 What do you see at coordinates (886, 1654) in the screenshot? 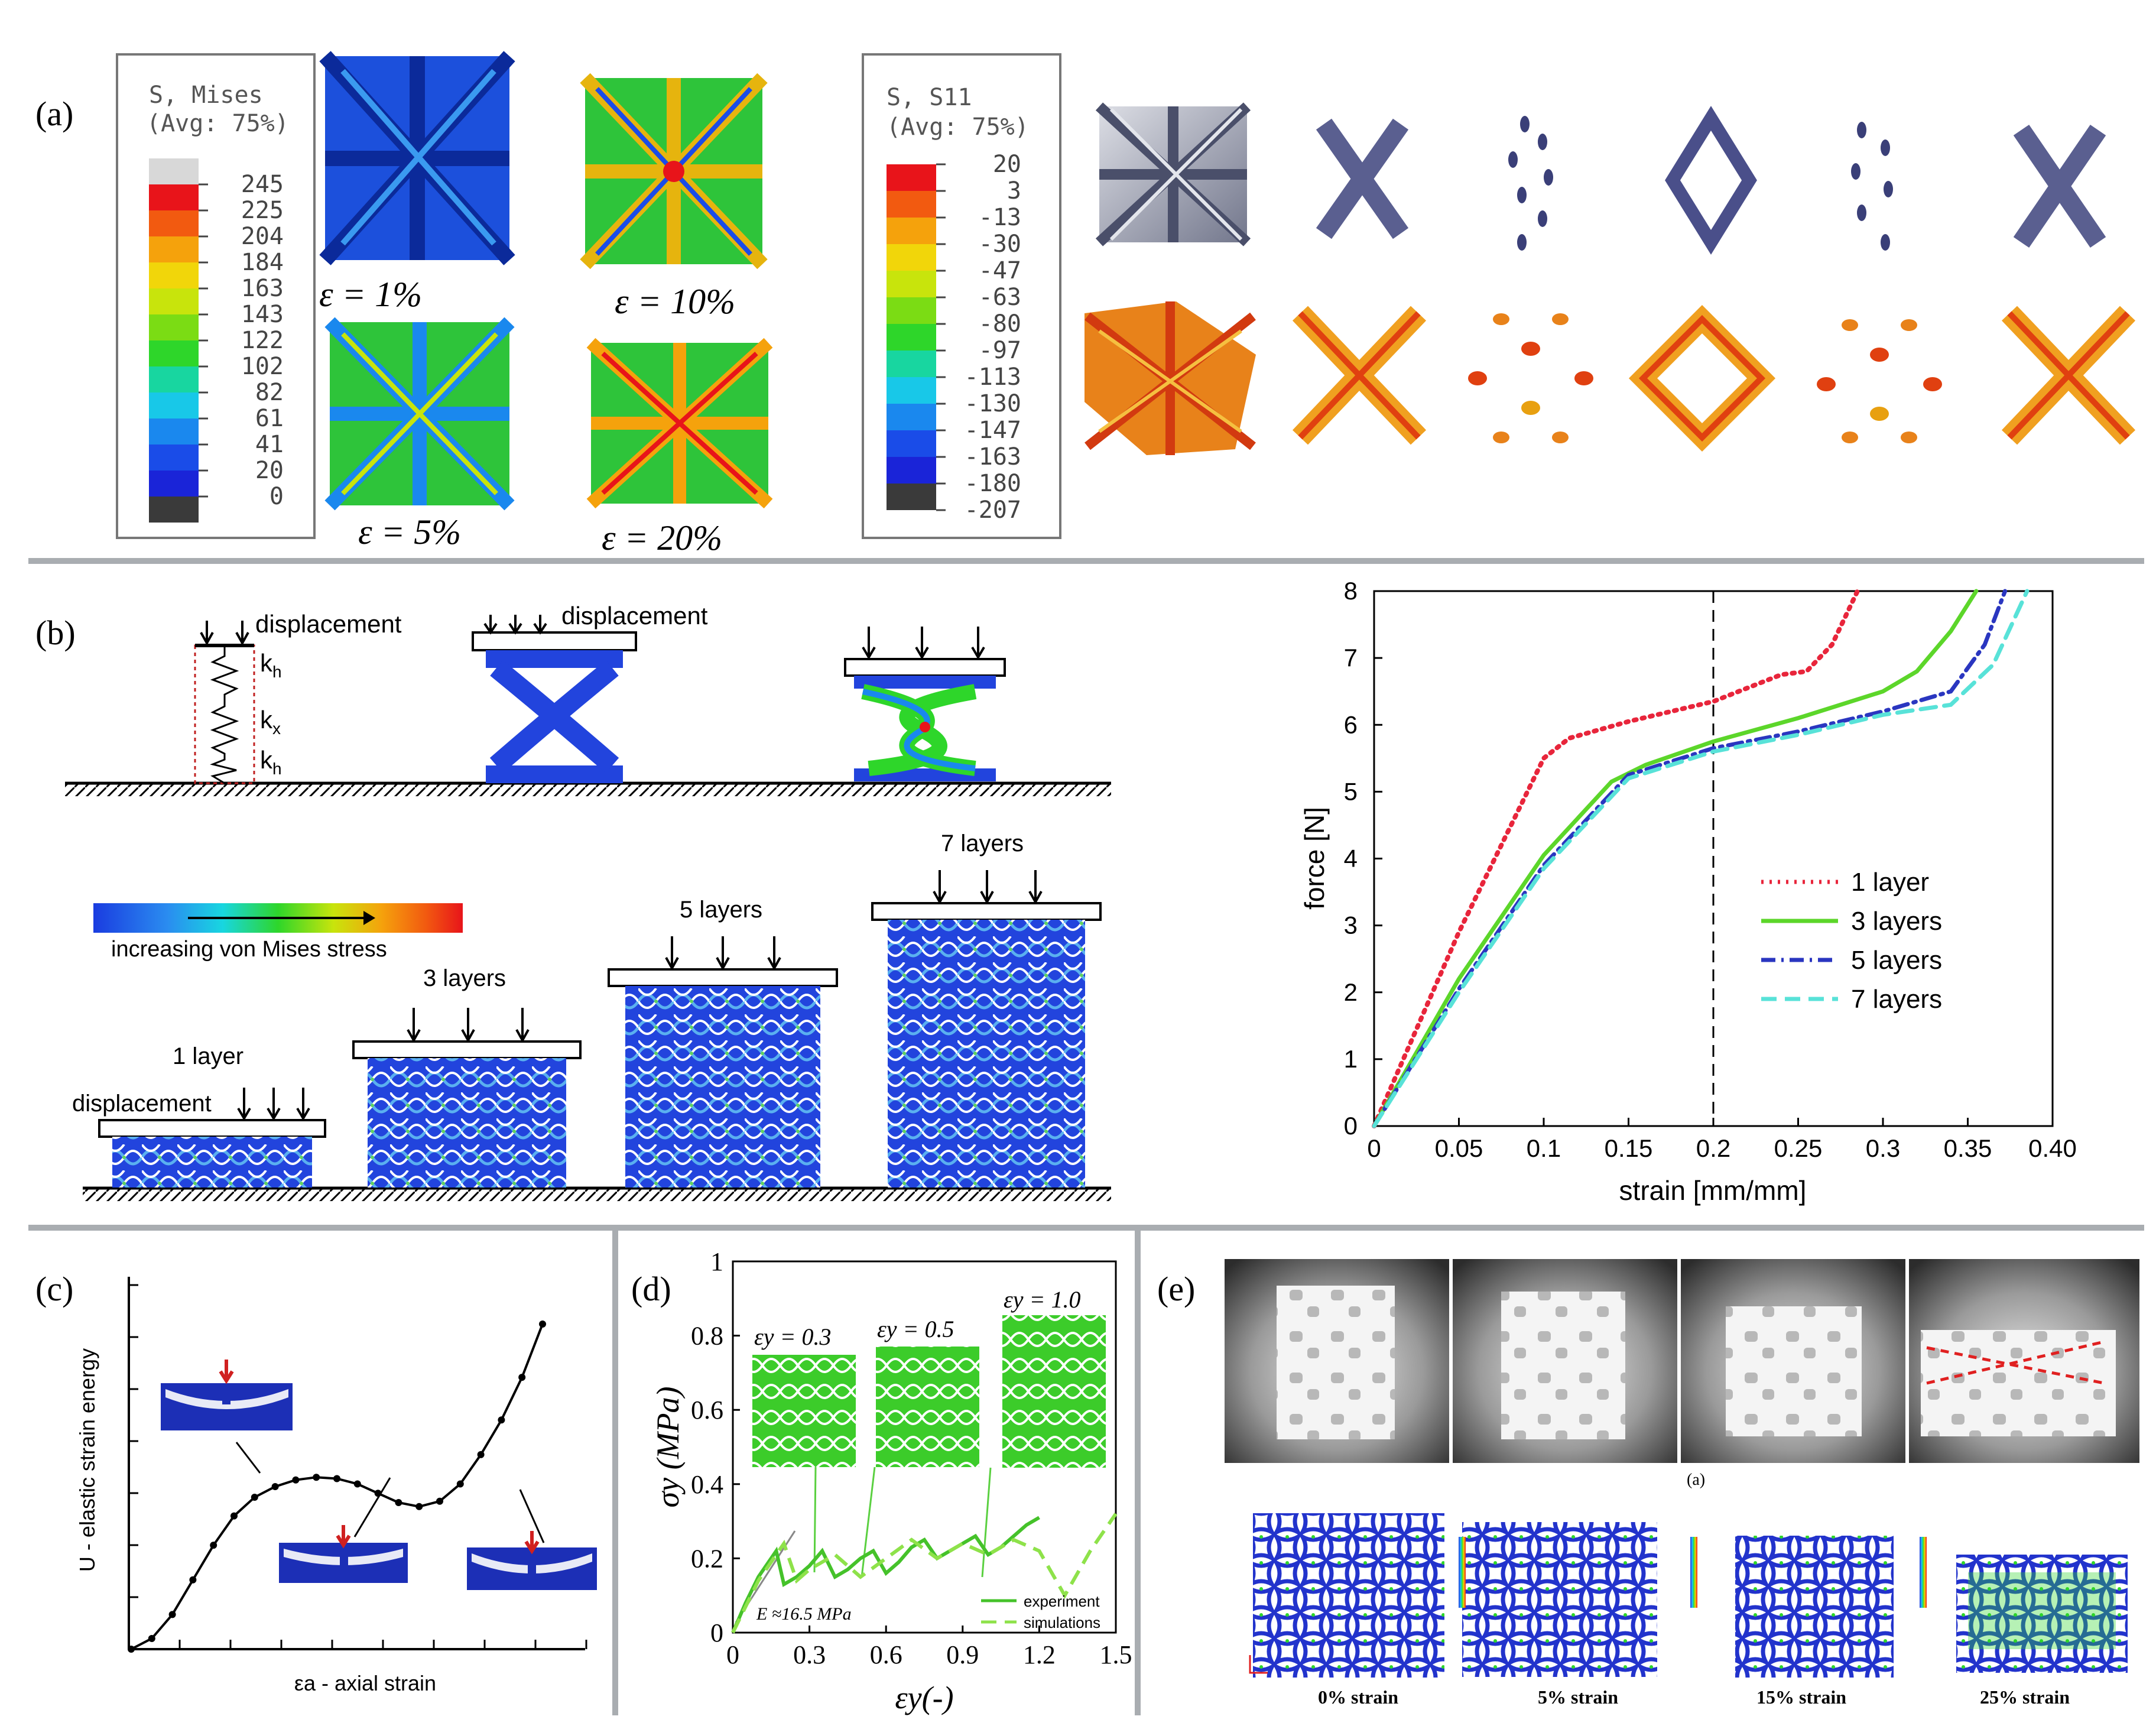
I see `d-x-tick-label: 0.6` at bounding box center [886, 1654].